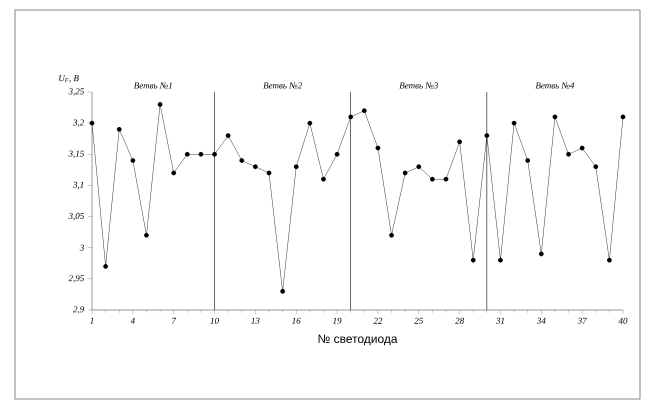 Image resolution: width=651 pixels, height=409 pixels. I want to click on x-tick-label: 16, so click(296, 321).